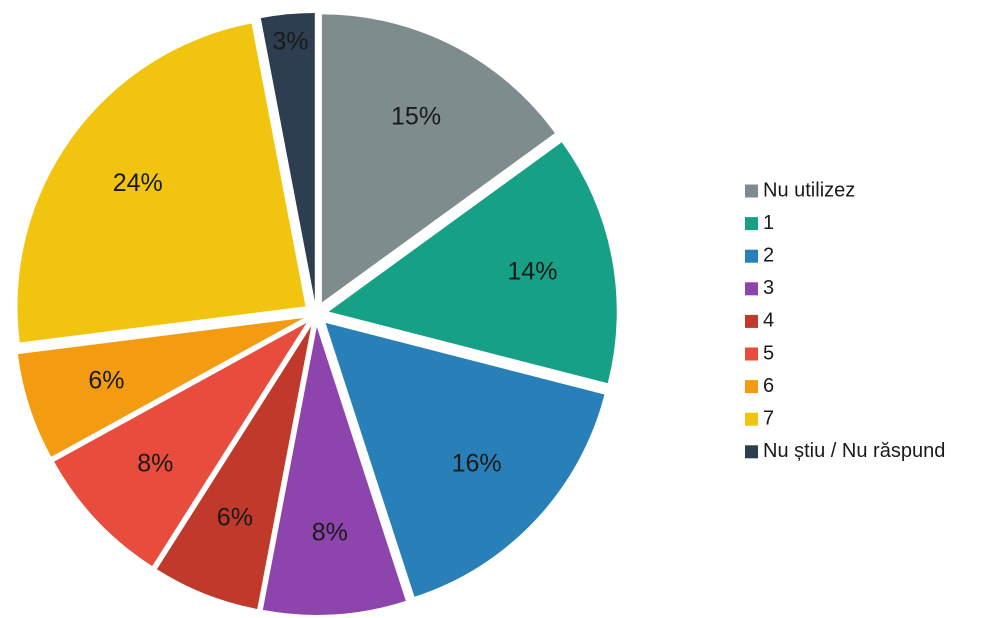 This screenshot has width=1008, height=618. I want to click on legend-label: 2, so click(768, 255).